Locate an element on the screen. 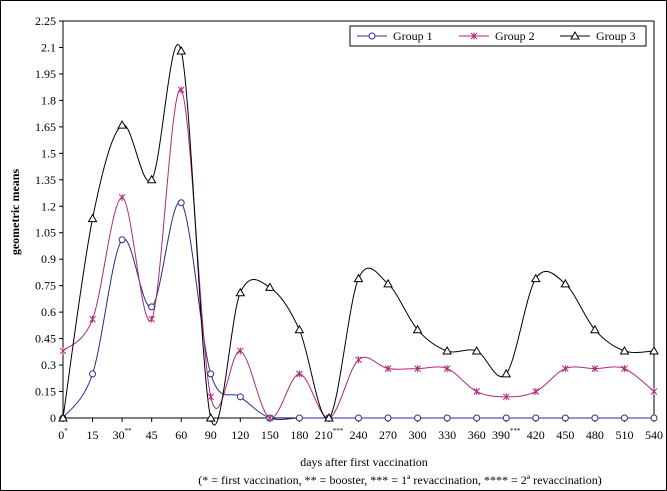 This screenshot has width=667, height=491. x-tick-label: 180 is located at coordinates (299, 435).